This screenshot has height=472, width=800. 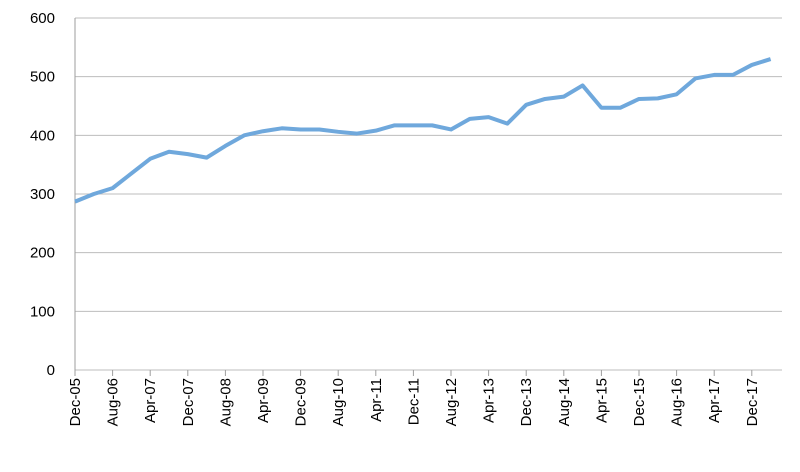 I want to click on x-tick-label: Dec-17, so click(x=752, y=402).